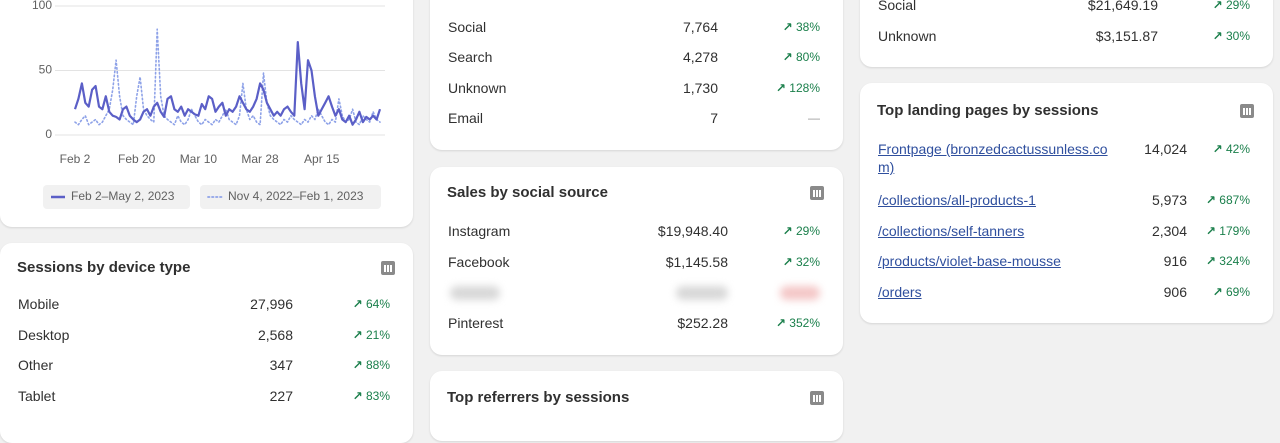 Image resolution: width=1280 pixels, height=443 pixels. Describe the element at coordinates (702, 293) in the screenshot. I see `blurred-value` at that location.